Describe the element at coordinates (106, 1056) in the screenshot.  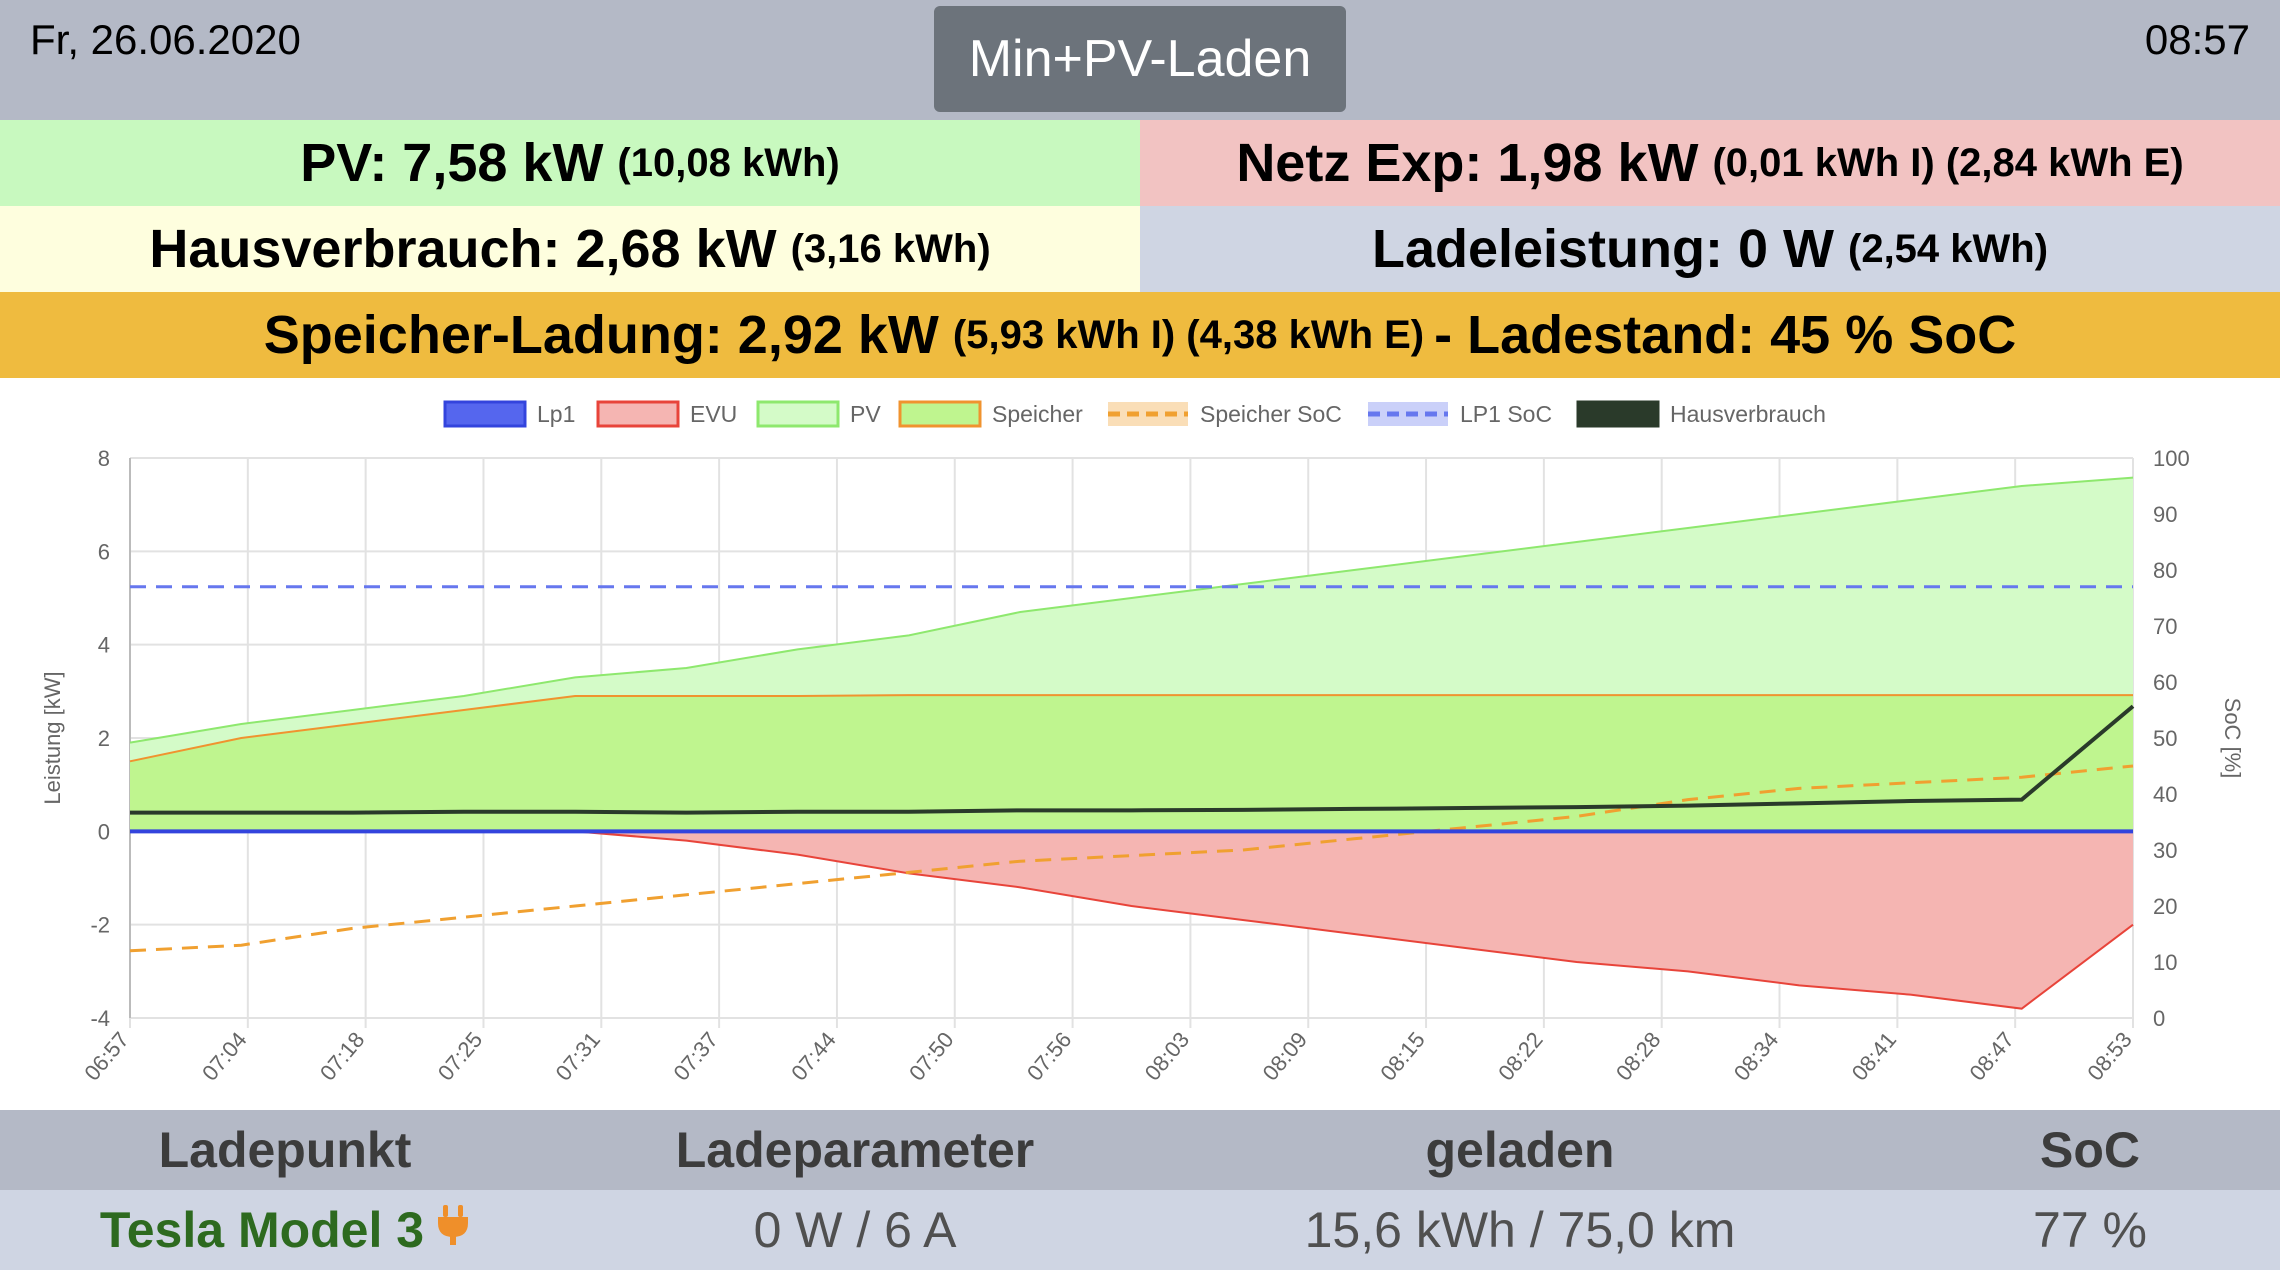
I see `x-tick-label: 06:57` at that location.